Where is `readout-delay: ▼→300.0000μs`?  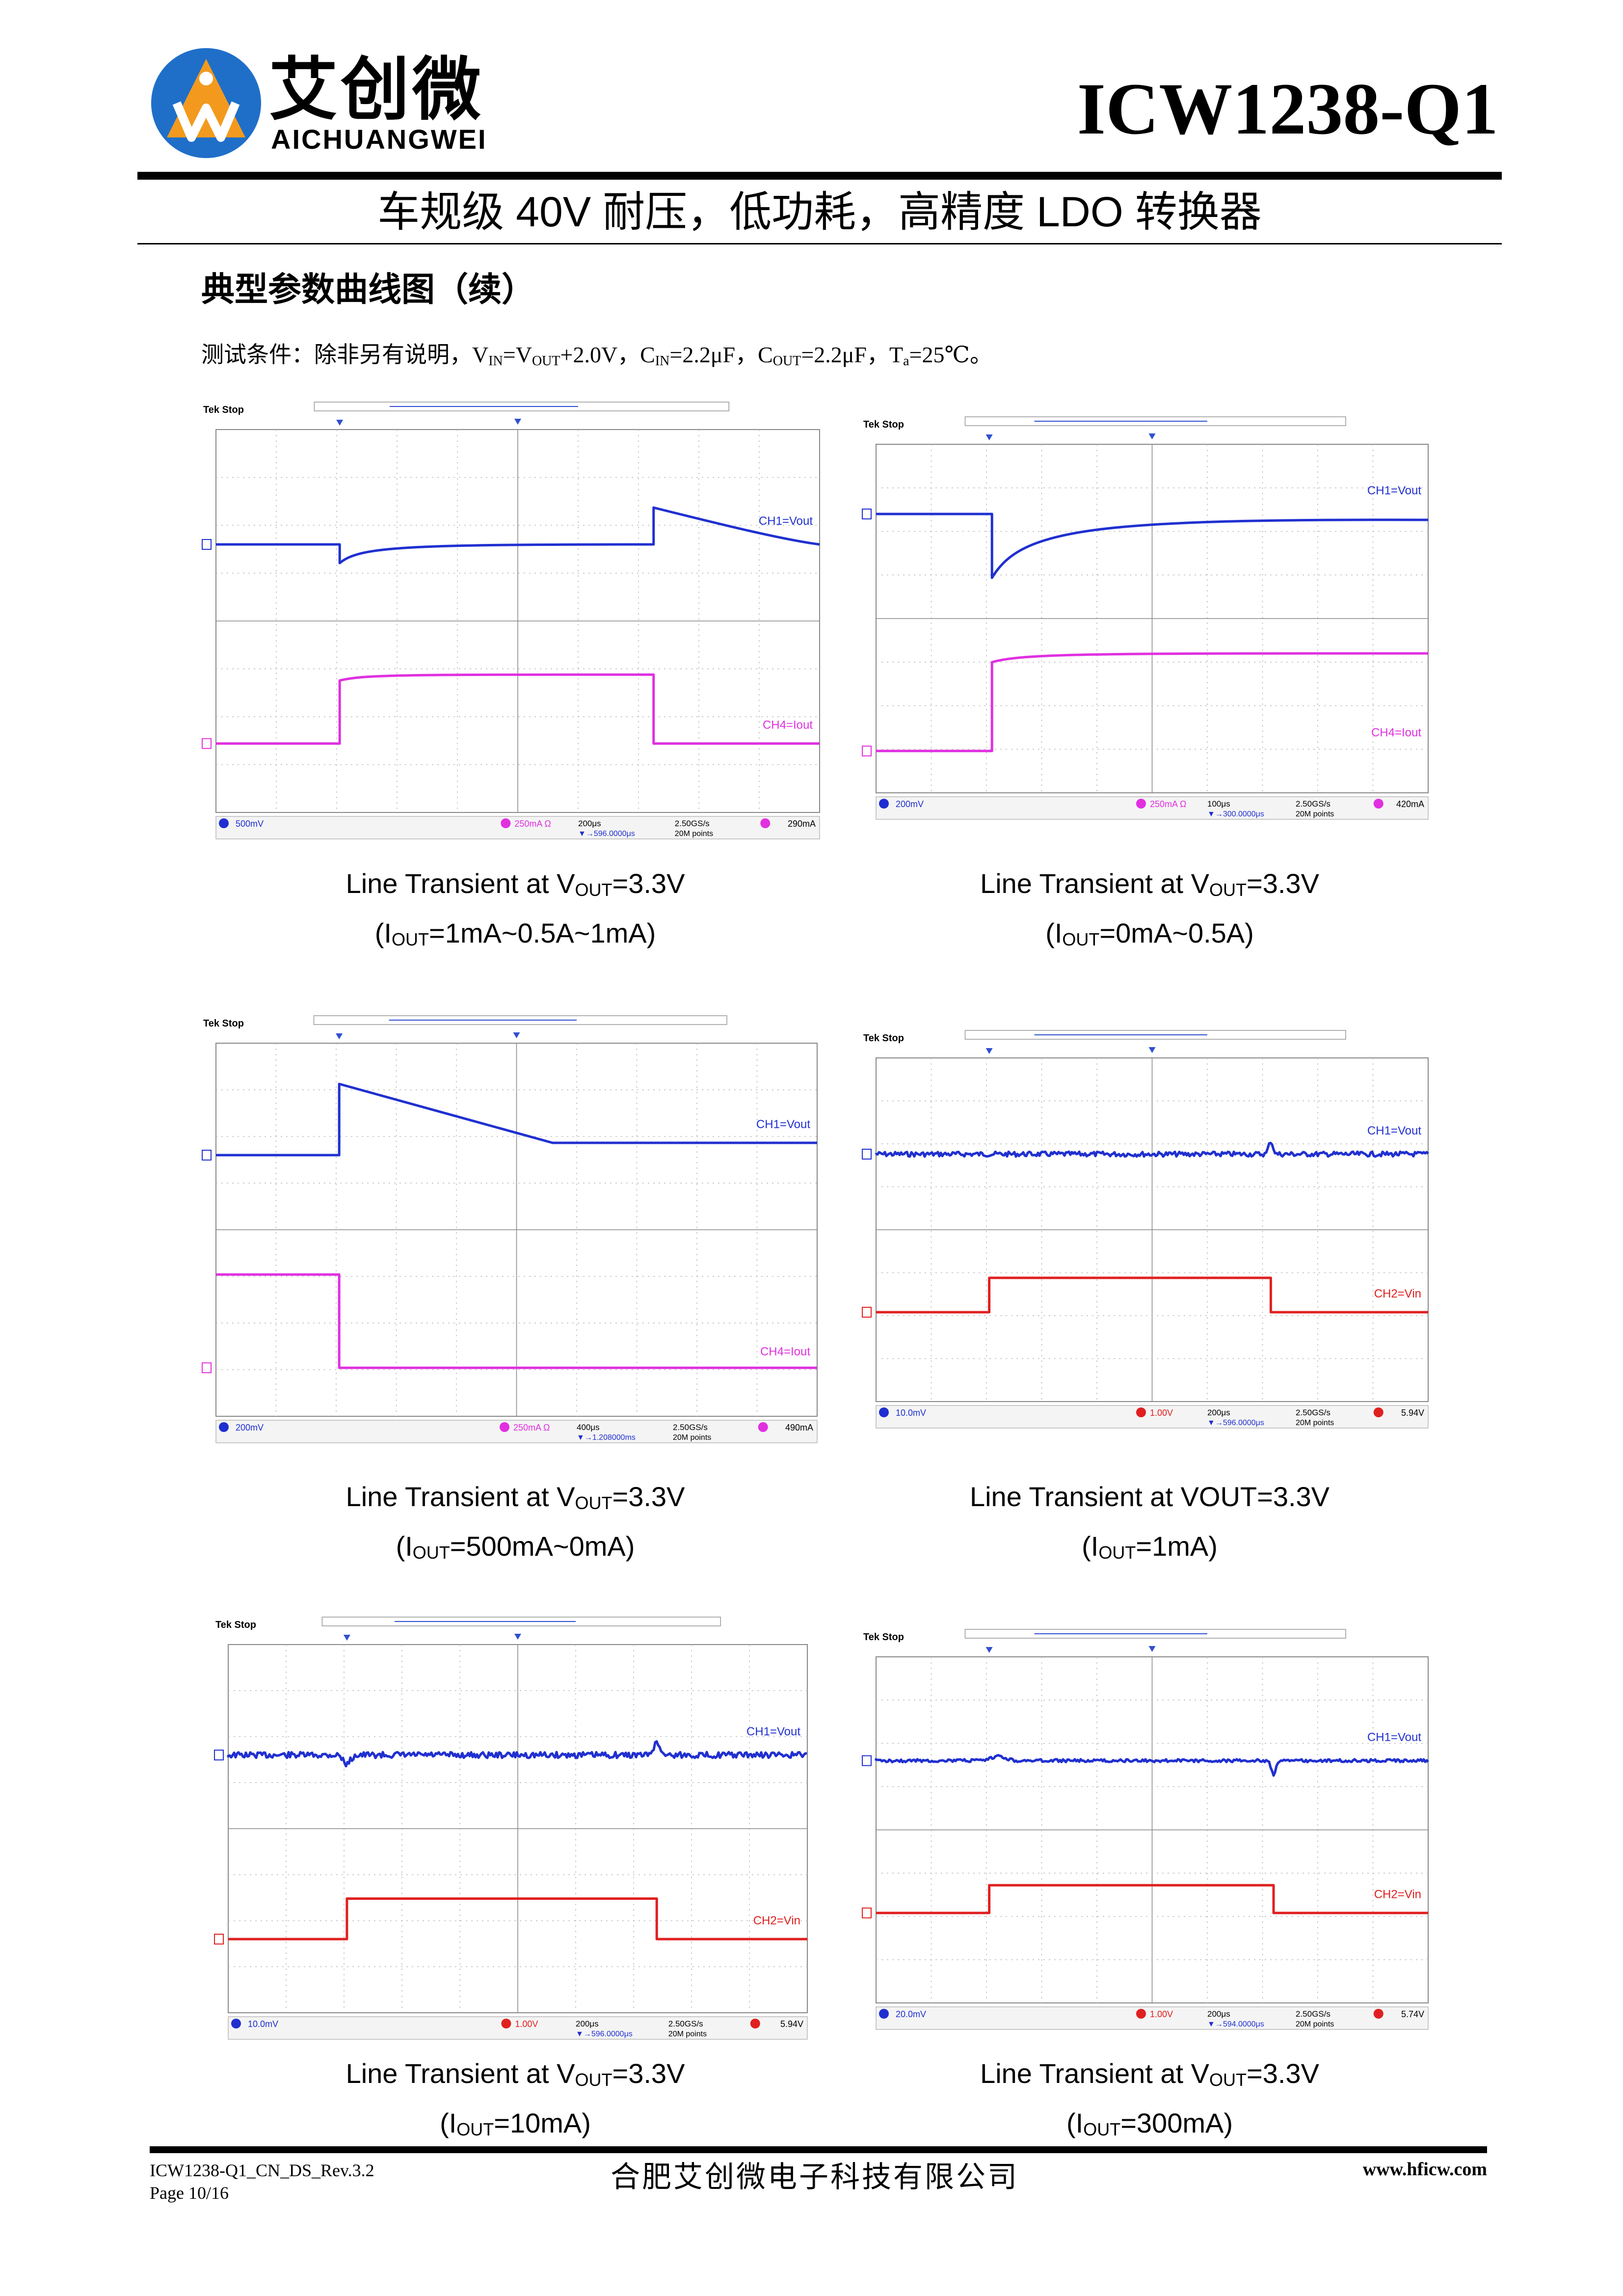
readout-delay: ▼→300.0000μs is located at coordinates (1235, 814).